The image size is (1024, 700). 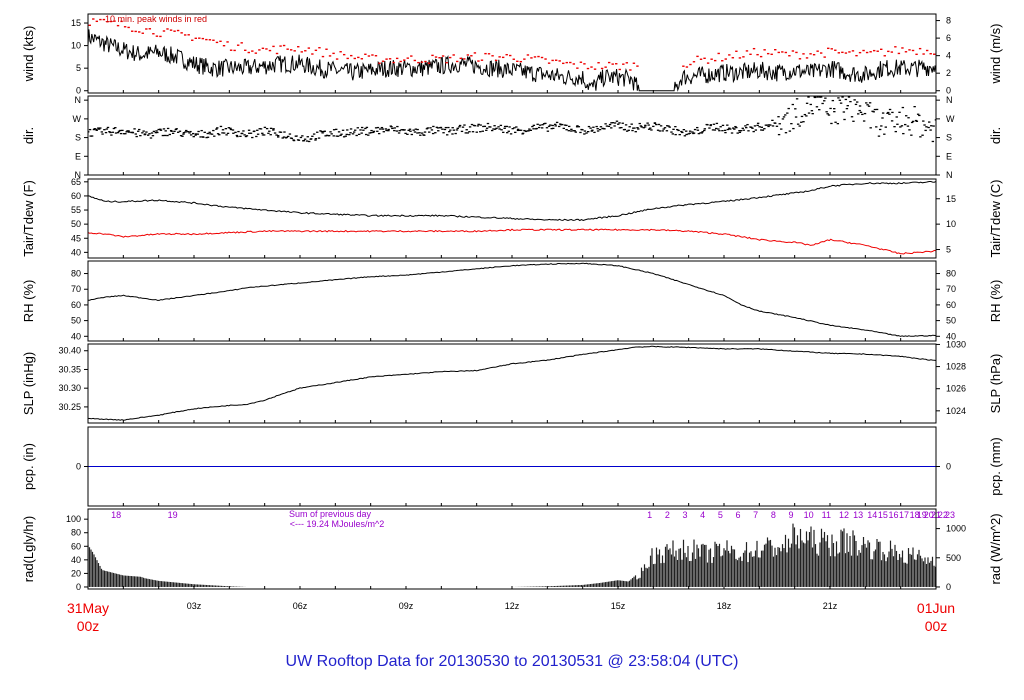 What do you see at coordinates (76, 196) in the screenshot?
I see `temp-left-tick-label: 60` at bounding box center [76, 196].